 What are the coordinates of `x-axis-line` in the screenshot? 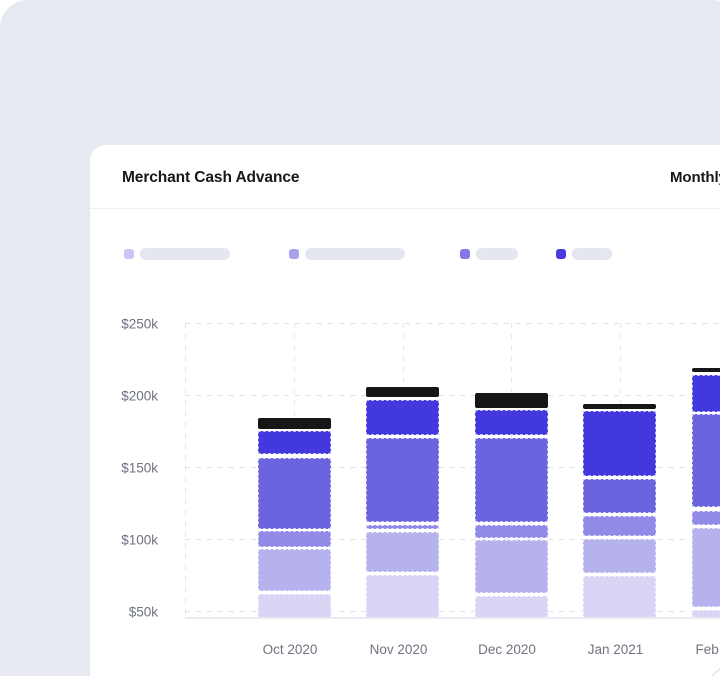 It's located at (452, 618).